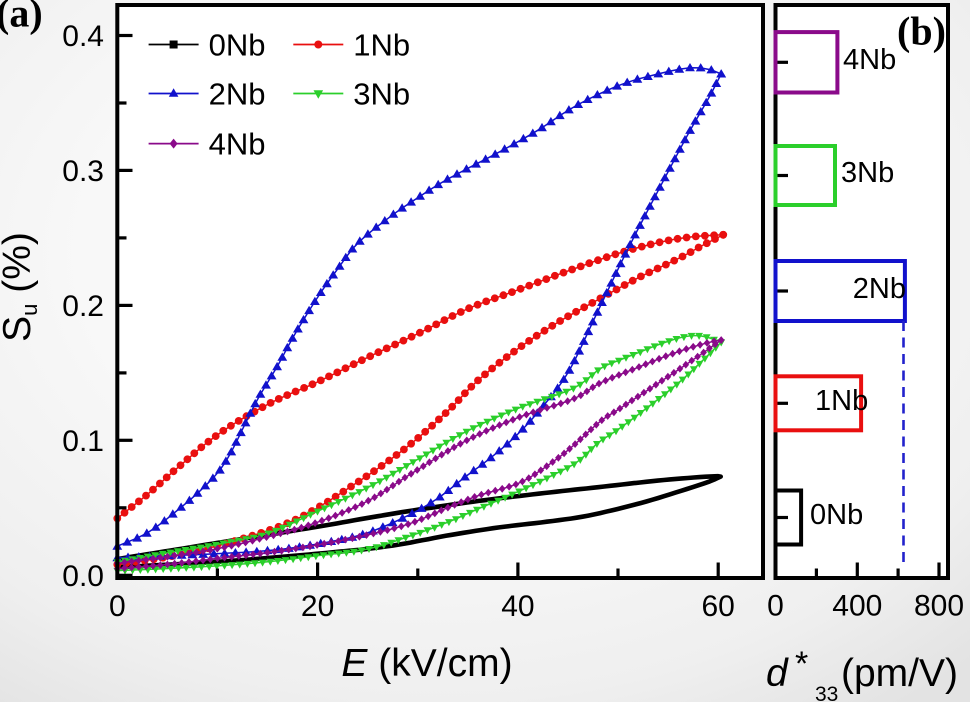 This screenshot has height=702, width=970. Describe the element at coordinates (317, 606) in the screenshot. I see `svg-text: 20` at that location.